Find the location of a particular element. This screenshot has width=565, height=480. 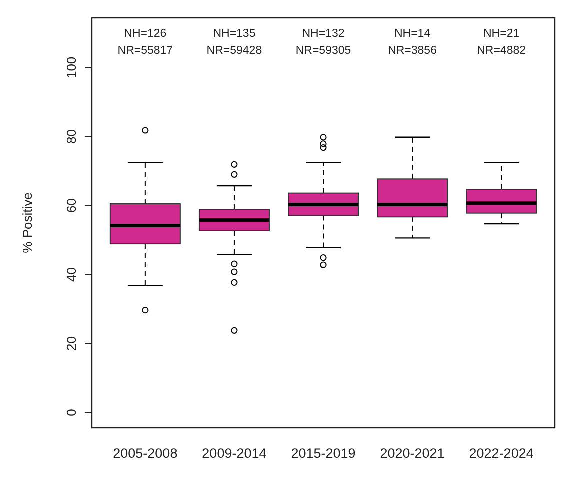

annotation: NH=135 NR=59428 is located at coordinates (234, 42).